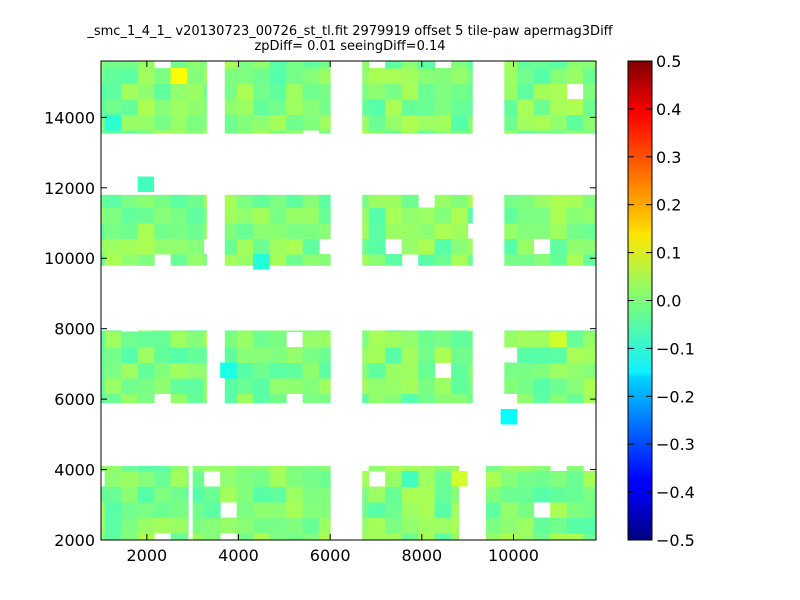 The width and height of the screenshot is (800, 600). What do you see at coordinates (668, 109) in the screenshot?
I see `colorbar-tick-label: 0.4` at bounding box center [668, 109].